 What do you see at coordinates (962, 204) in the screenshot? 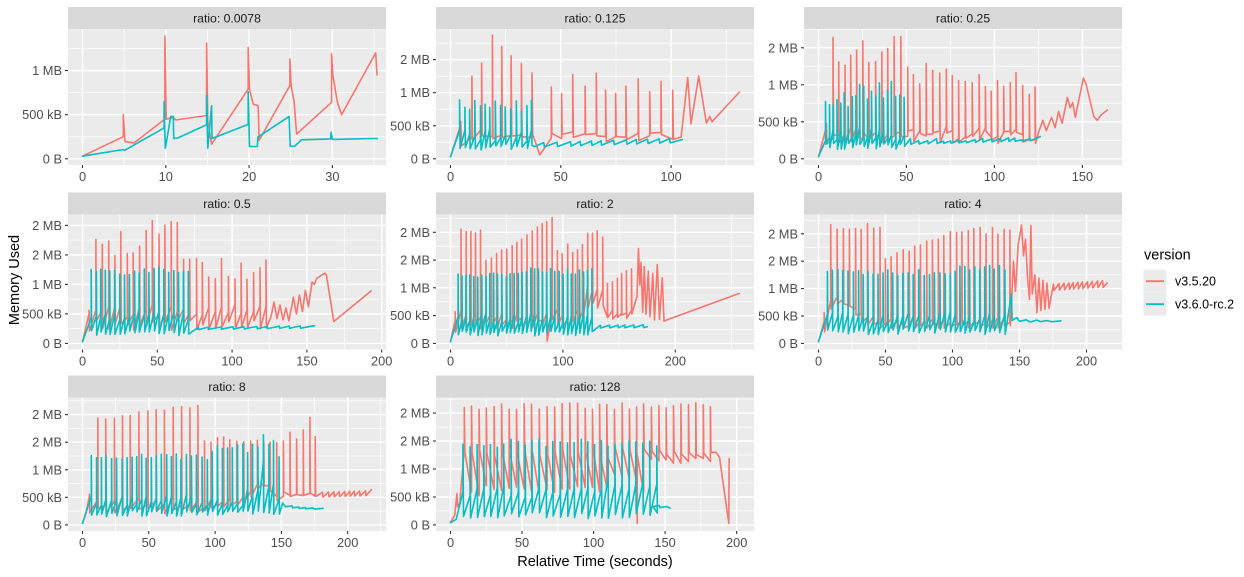
I see `svg-text: ratio: 4` at bounding box center [962, 204].